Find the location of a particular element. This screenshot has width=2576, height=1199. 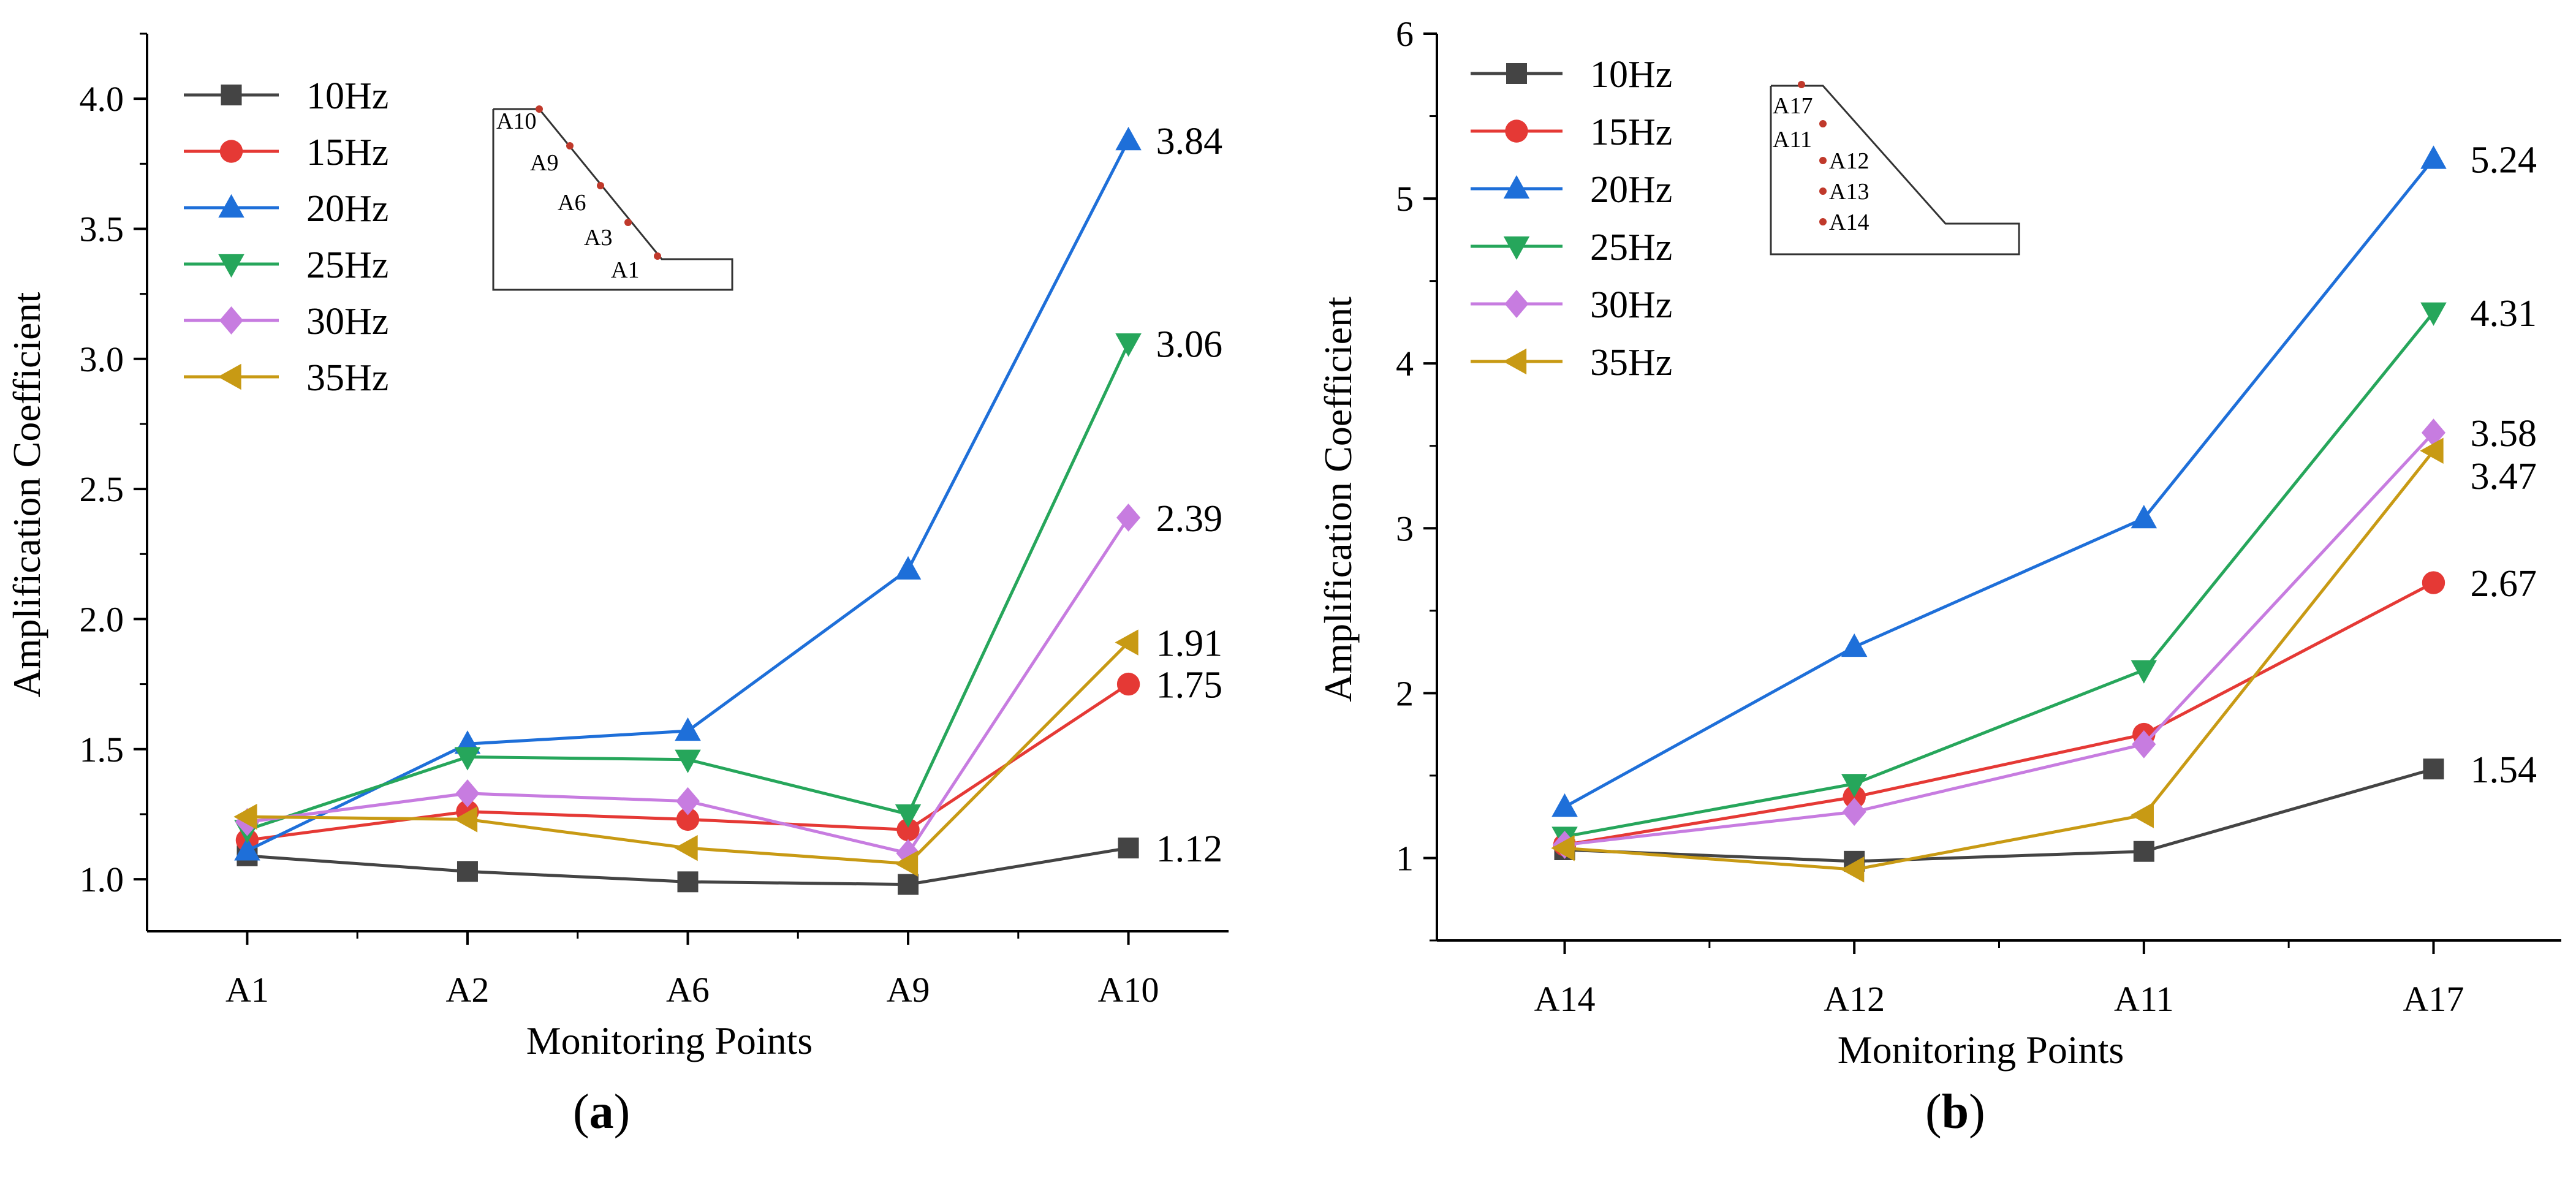

monitoring-point-label: A17 is located at coordinates (1793, 106).